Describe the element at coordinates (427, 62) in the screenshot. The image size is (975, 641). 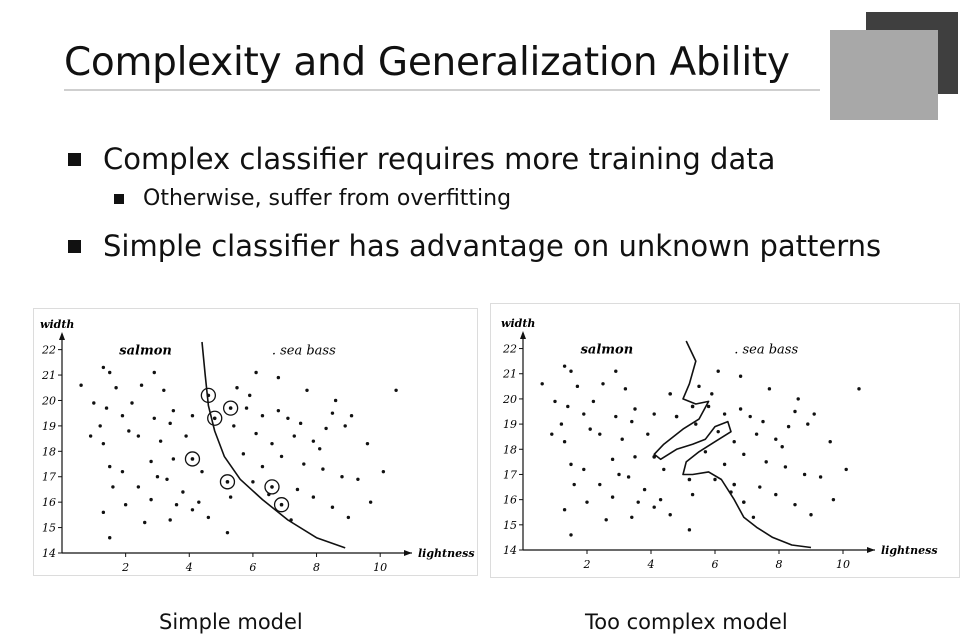
I see `page-title: Complexity and Generalization Ability` at that location.